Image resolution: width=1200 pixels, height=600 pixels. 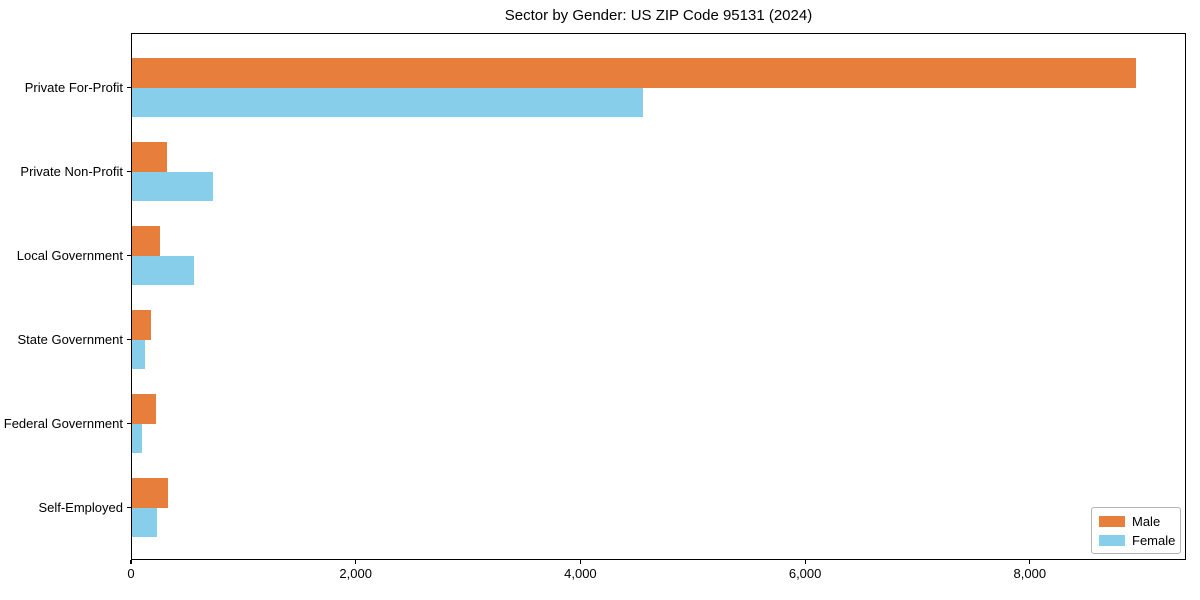 What do you see at coordinates (1136, 530) in the screenshot?
I see `legend: Male Female` at bounding box center [1136, 530].